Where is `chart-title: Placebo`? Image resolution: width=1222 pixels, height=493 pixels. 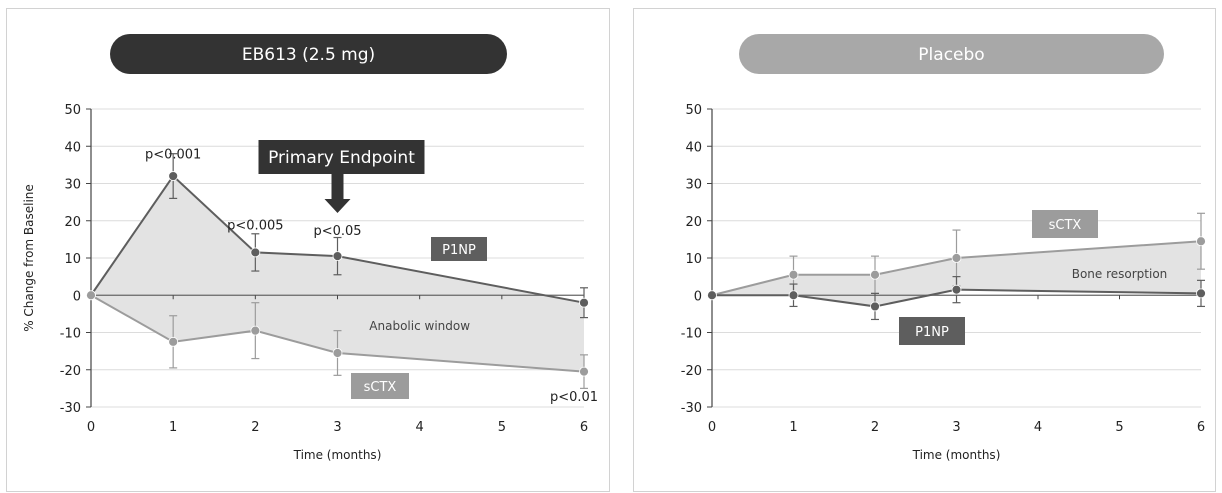 chart-title: Placebo is located at coordinates (951, 55).